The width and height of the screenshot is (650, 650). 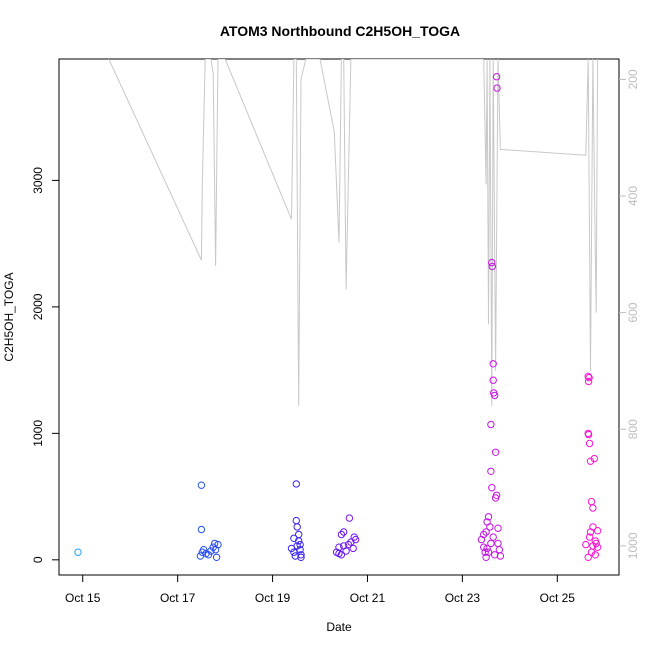 I want to click on y-tick-label: 0, so click(x=38, y=559).